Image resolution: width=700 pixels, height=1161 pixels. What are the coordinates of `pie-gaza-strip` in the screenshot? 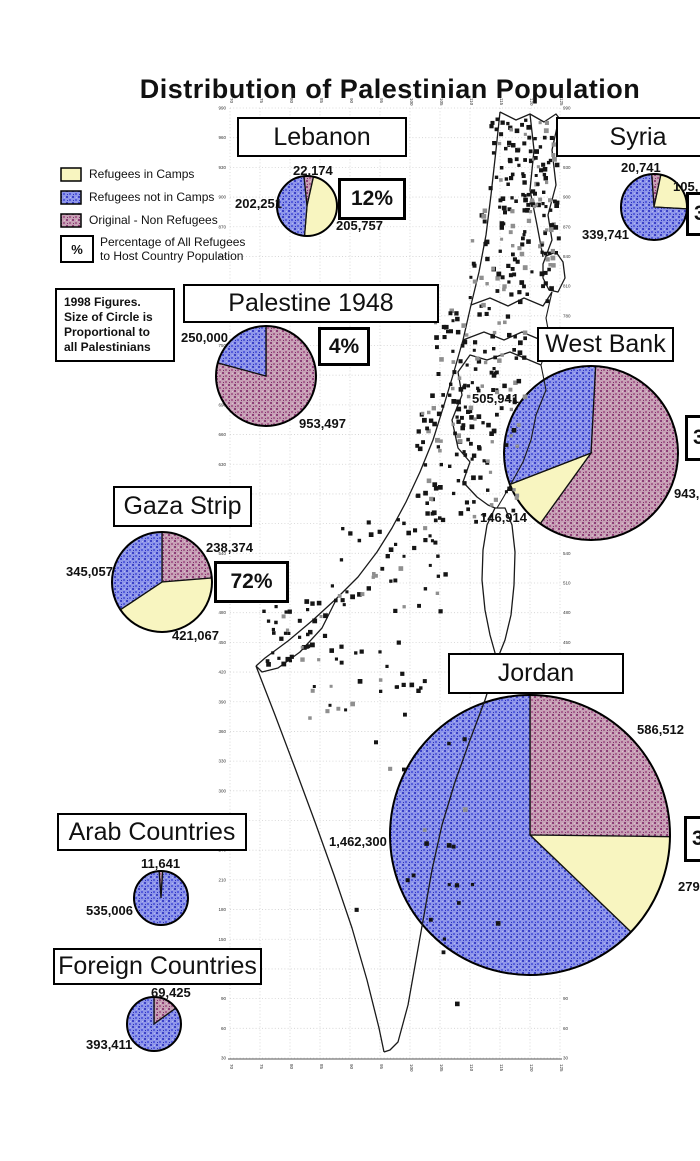 It's located at (162, 582).